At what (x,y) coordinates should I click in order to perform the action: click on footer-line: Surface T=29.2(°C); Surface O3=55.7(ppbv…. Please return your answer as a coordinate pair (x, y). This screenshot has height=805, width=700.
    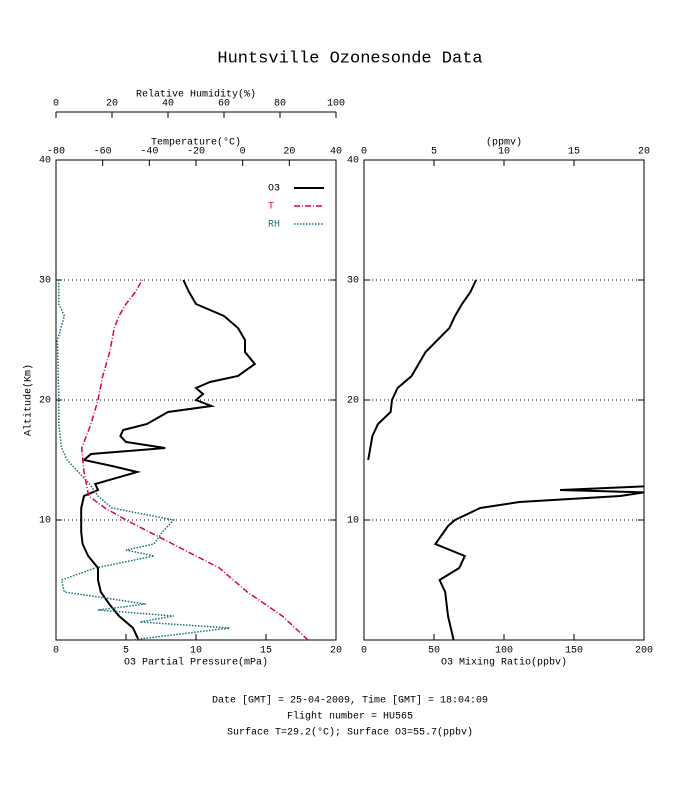
    Looking at the image, I should click on (350, 733).